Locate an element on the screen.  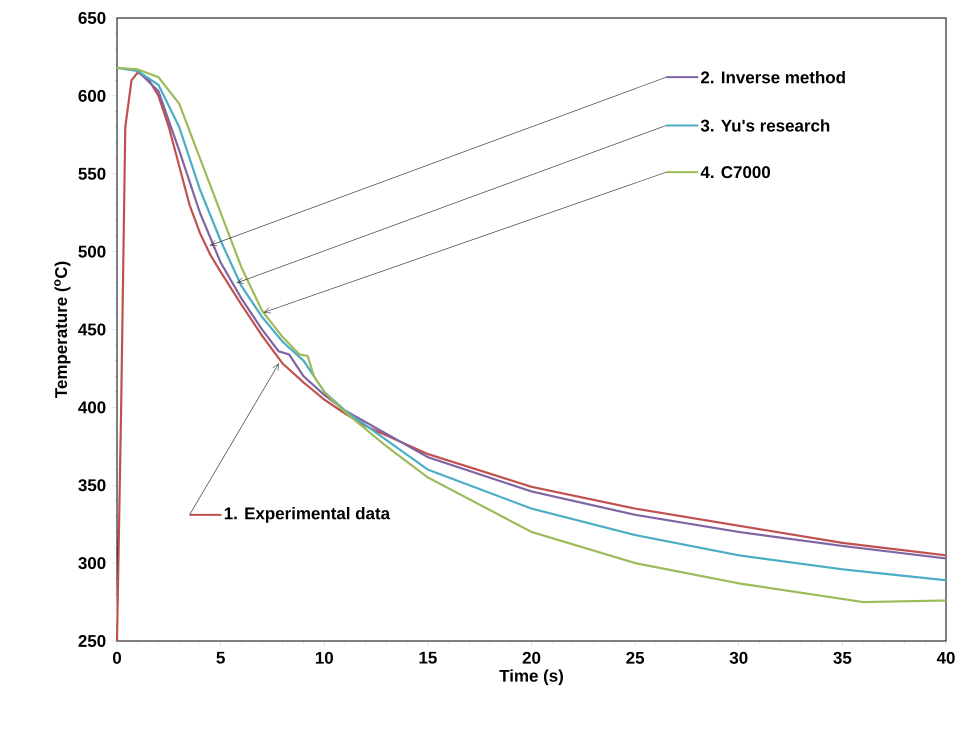
y-tick-label: 350 is located at coordinates (92, 485).